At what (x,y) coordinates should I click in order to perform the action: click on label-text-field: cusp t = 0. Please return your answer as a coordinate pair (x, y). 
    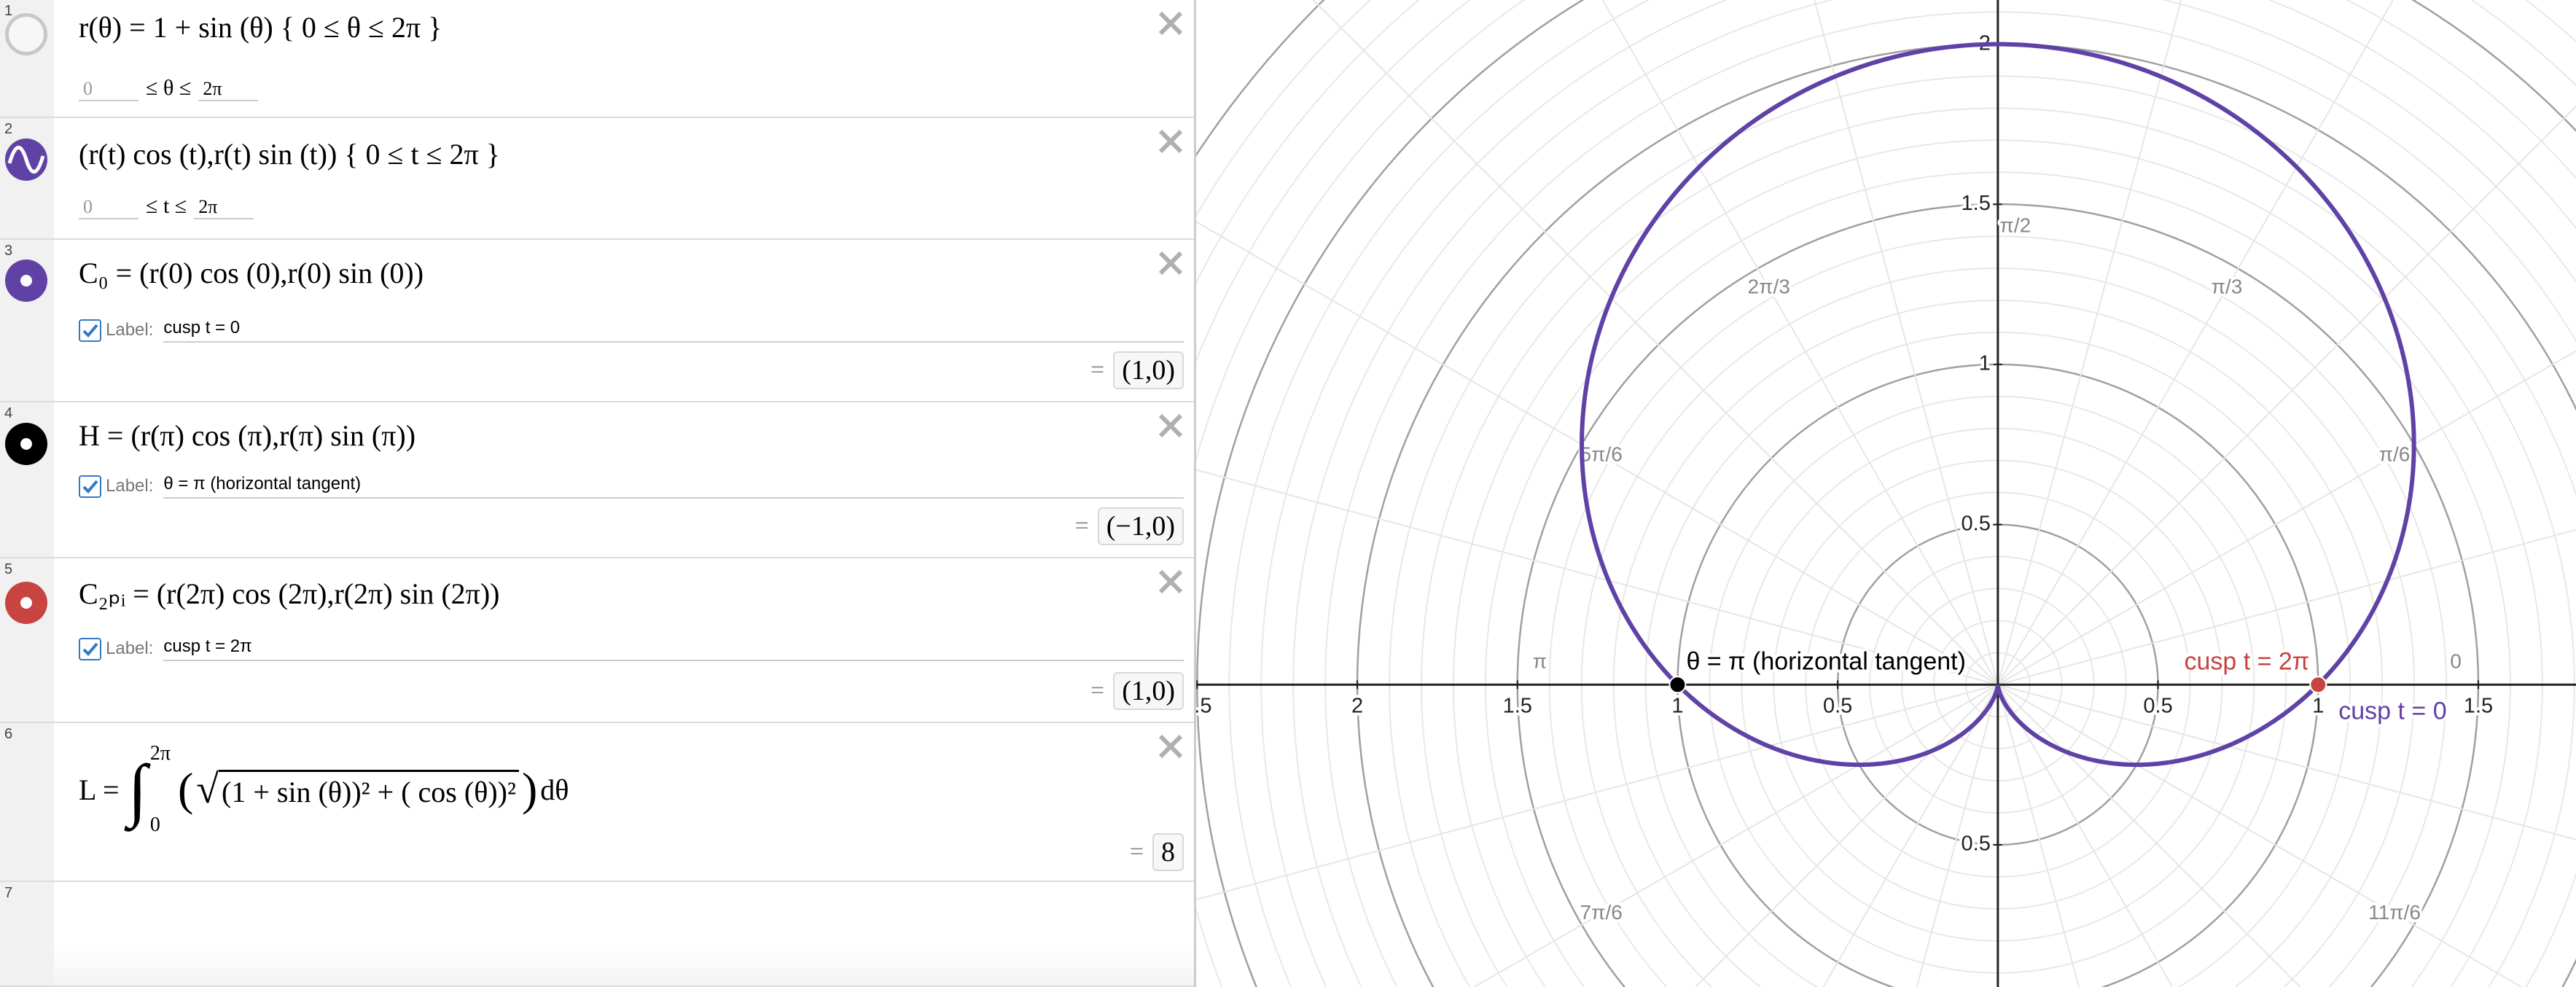
    Looking at the image, I should click on (673, 330).